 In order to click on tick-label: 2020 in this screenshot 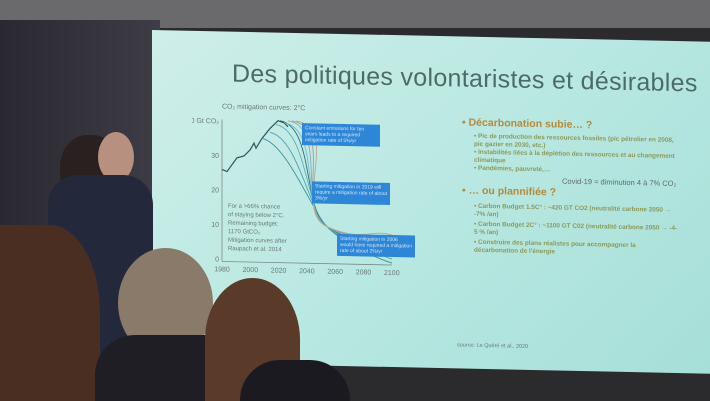, I will do `click(279, 270)`.